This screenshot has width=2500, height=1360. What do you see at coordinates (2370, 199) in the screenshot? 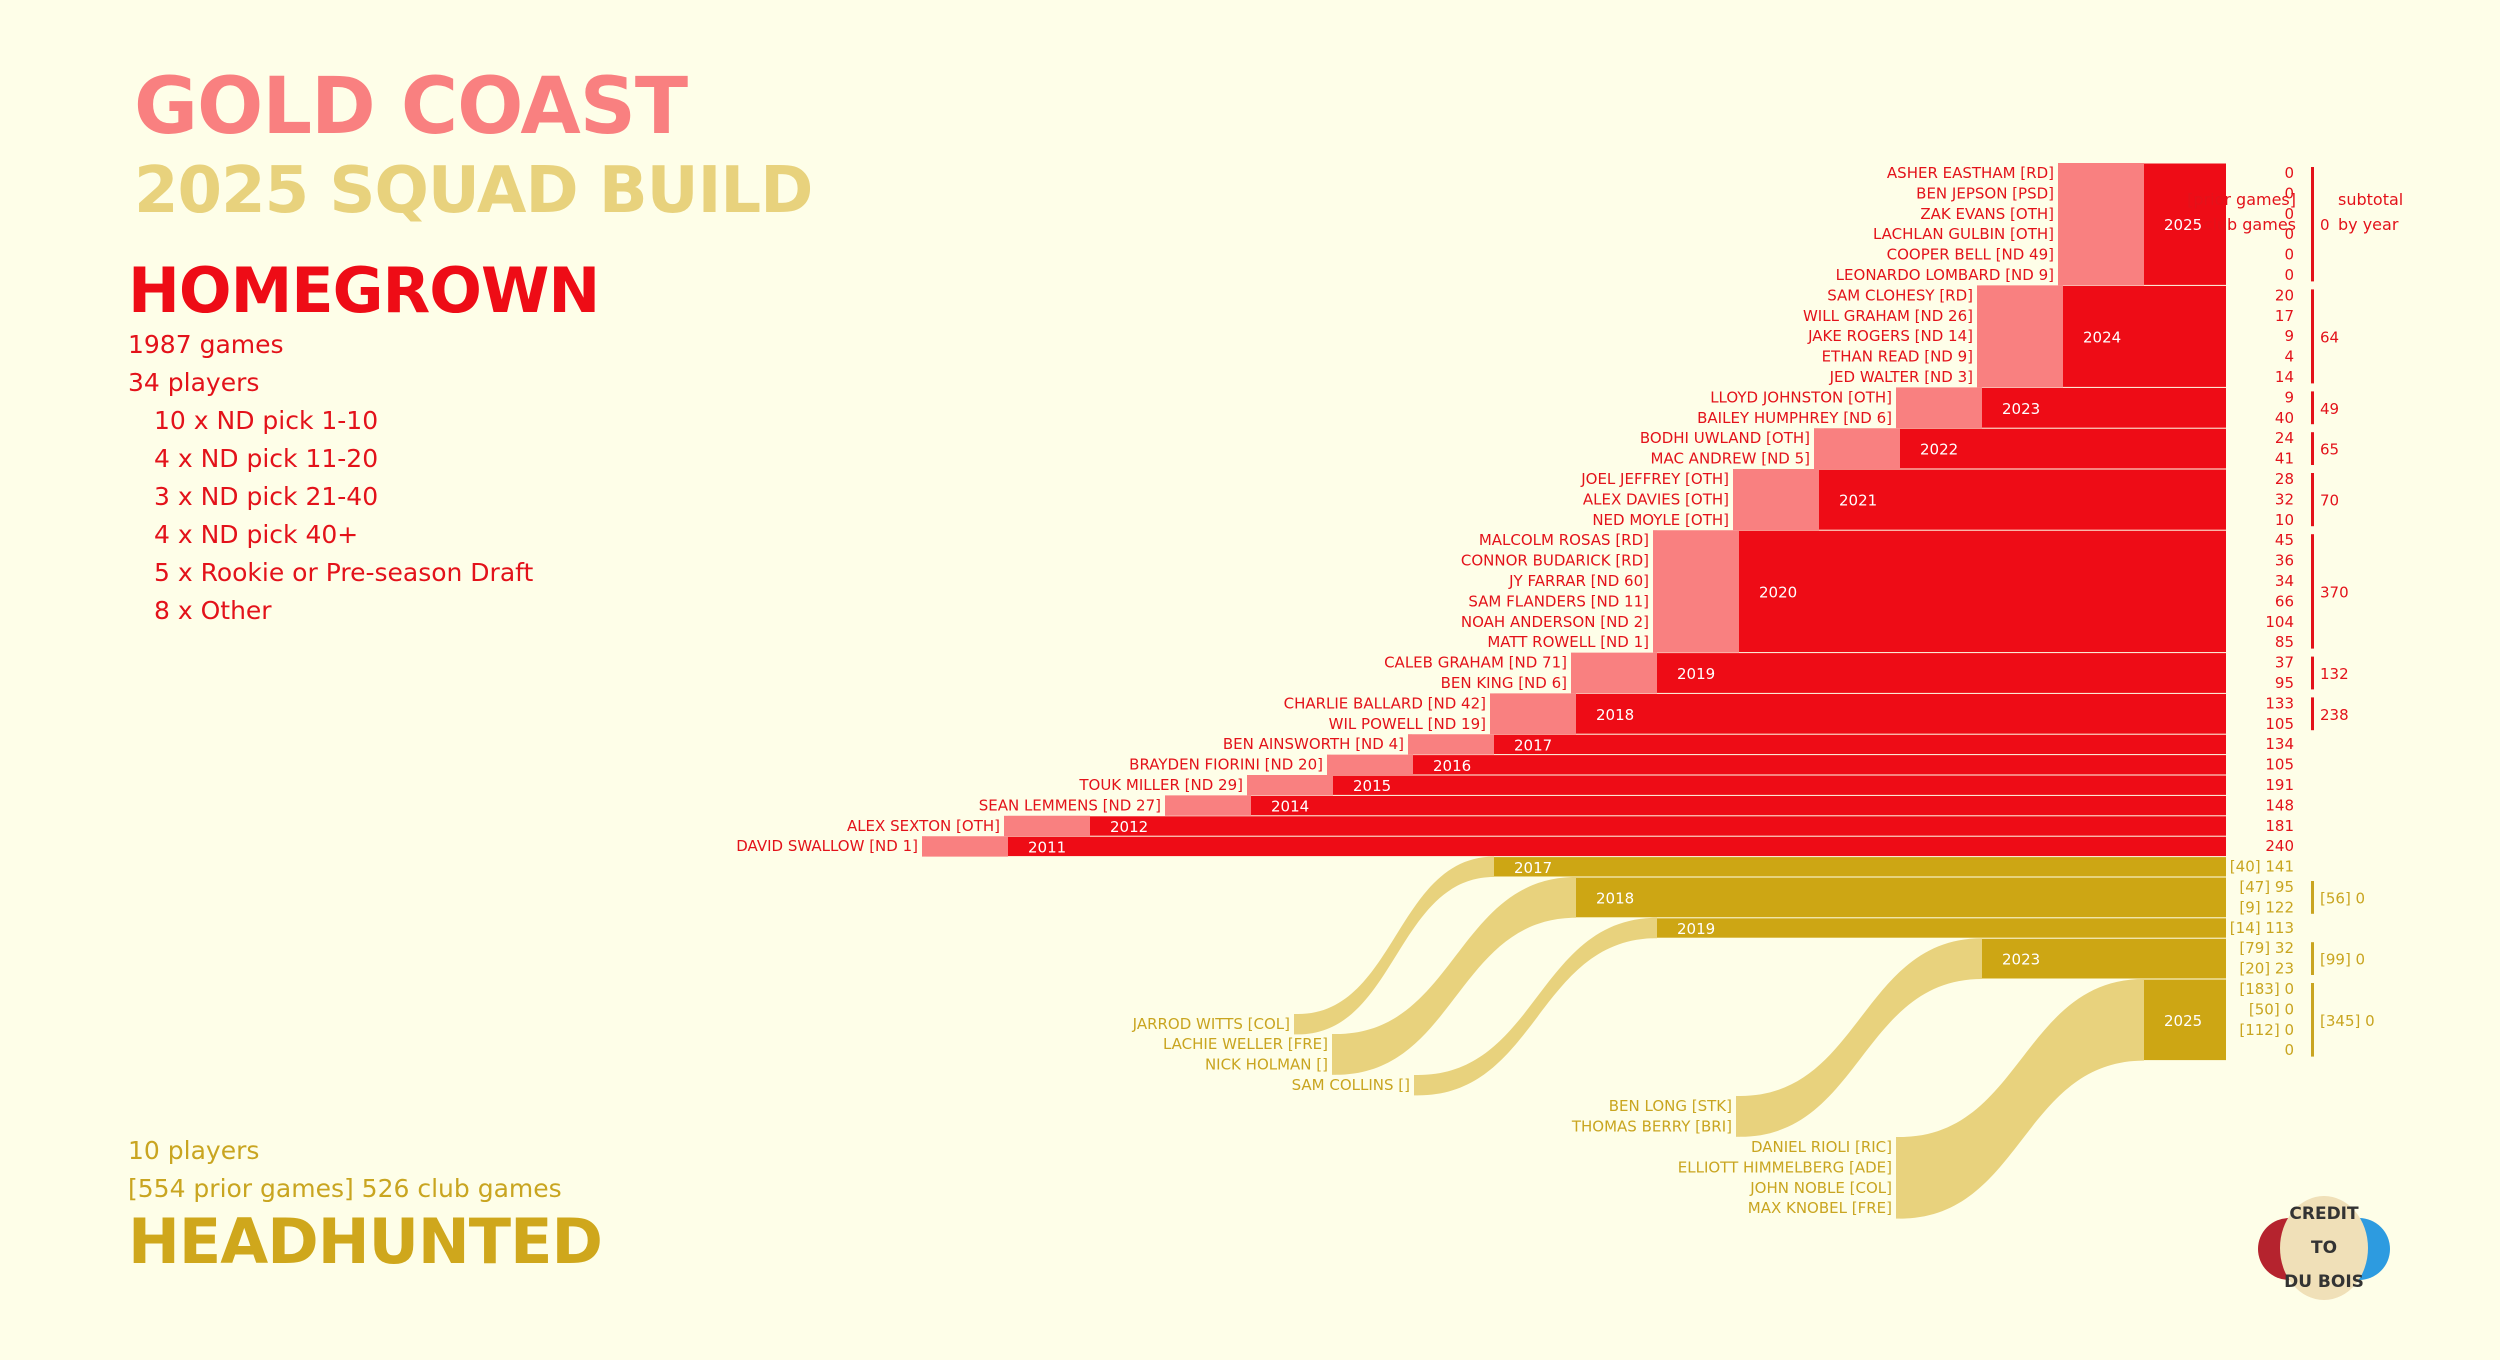
I see `subtotal-header-line1: subtotal` at bounding box center [2370, 199].